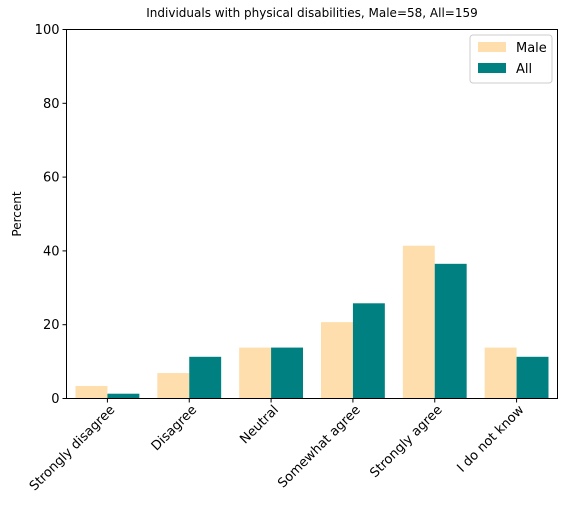 This screenshot has height=514, width=571. I want to click on x-tick-label: Strongly agree, so click(406, 442).